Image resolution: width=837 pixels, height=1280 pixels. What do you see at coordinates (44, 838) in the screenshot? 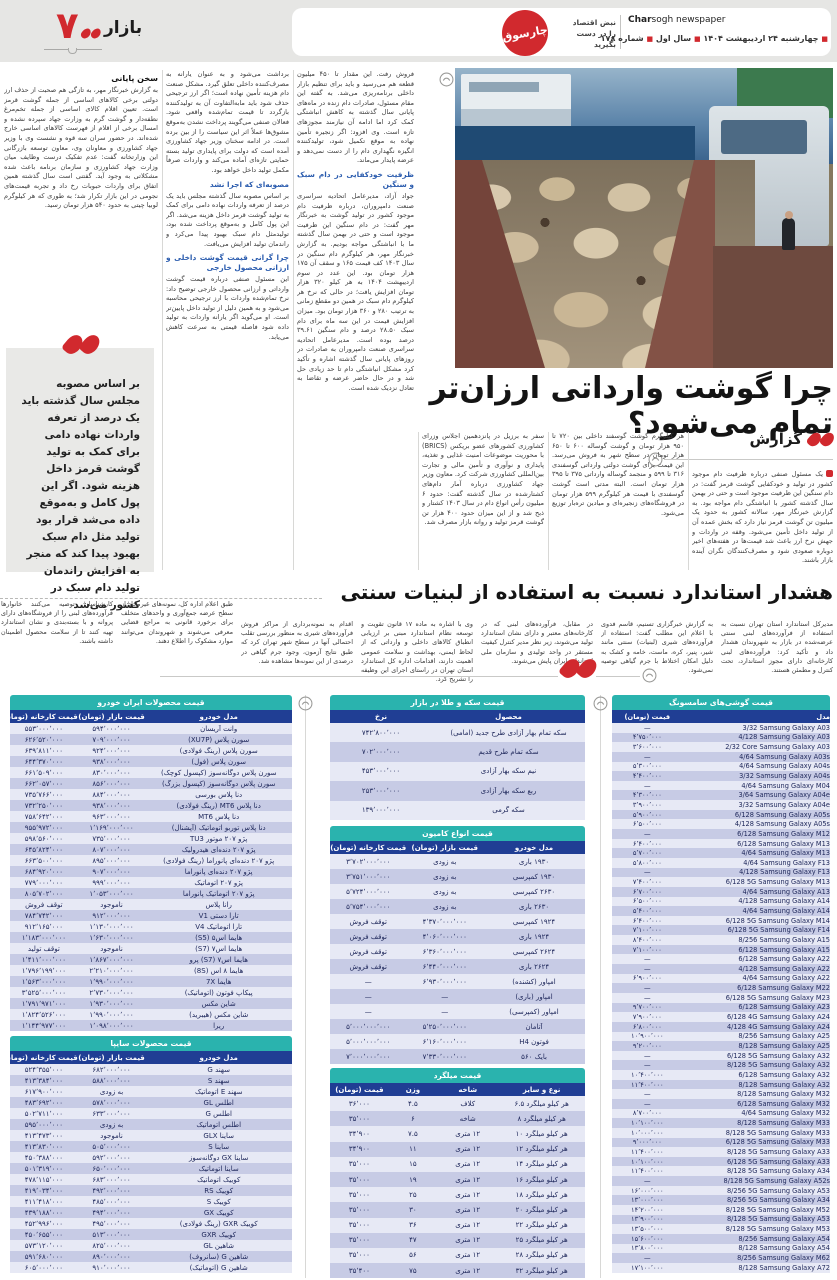
I see `table-cell: ۵۹۸٬۵۶۰٬۰۰۰` at bounding box center [44, 838].